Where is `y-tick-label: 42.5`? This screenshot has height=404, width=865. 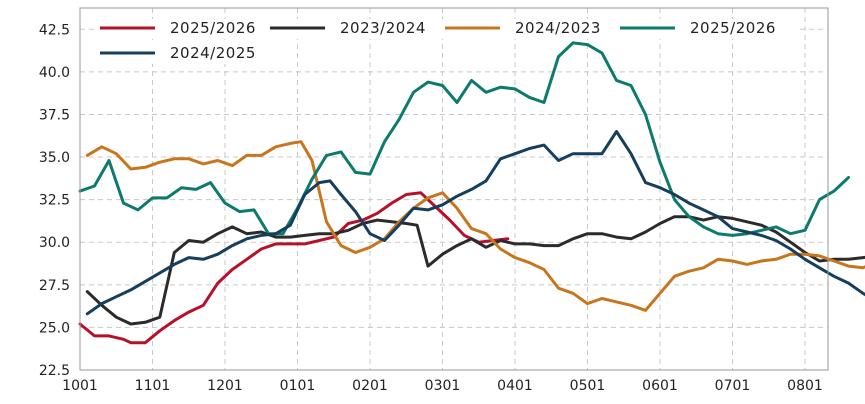 y-tick-label: 42.5 is located at coordinates (54, 30).